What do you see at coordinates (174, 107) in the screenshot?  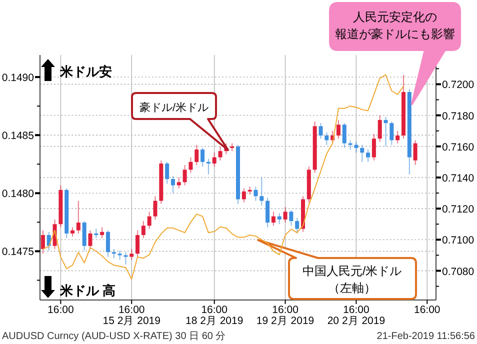 I see `annotation: 豪ドル/米ドル` at bounding box center [174, 107].